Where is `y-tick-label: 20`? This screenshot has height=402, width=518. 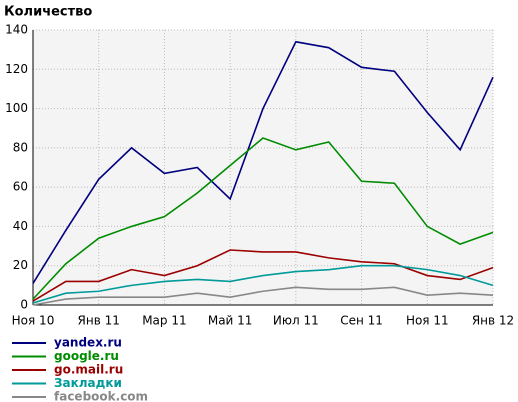
y-tick-label: 20 is located at coordinates (20, 265).